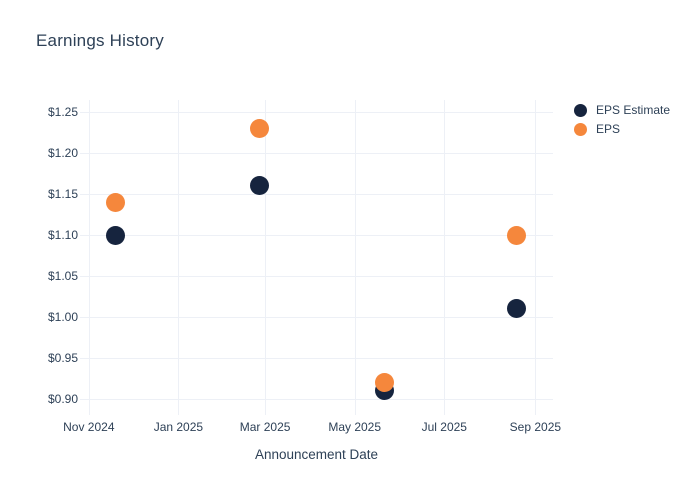  What do you see at coordinates (535, 427) in the screenshot?
I see `x-tick-label: Sep 2025` at bounding box center [535, 427].